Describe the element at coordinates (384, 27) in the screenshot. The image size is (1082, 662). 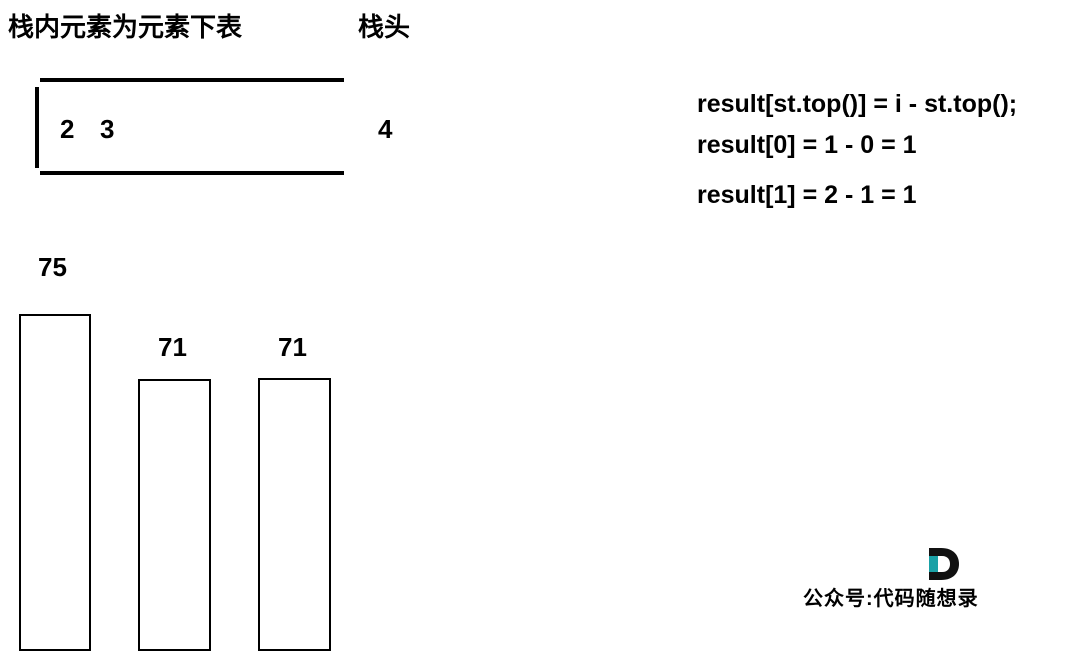
I see `stack-head-label: 栈头` at that location.